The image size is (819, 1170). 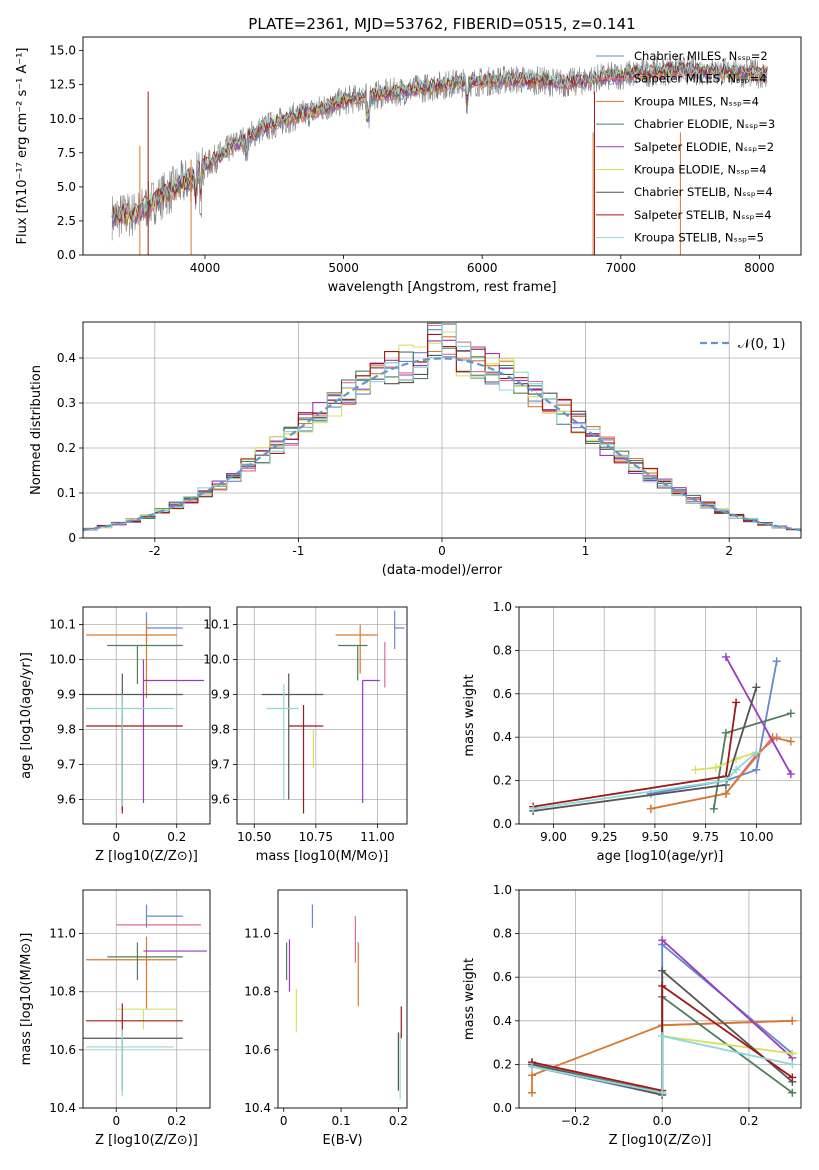 I want to click on x-tick-label: 2, so click(x=729, y=551).